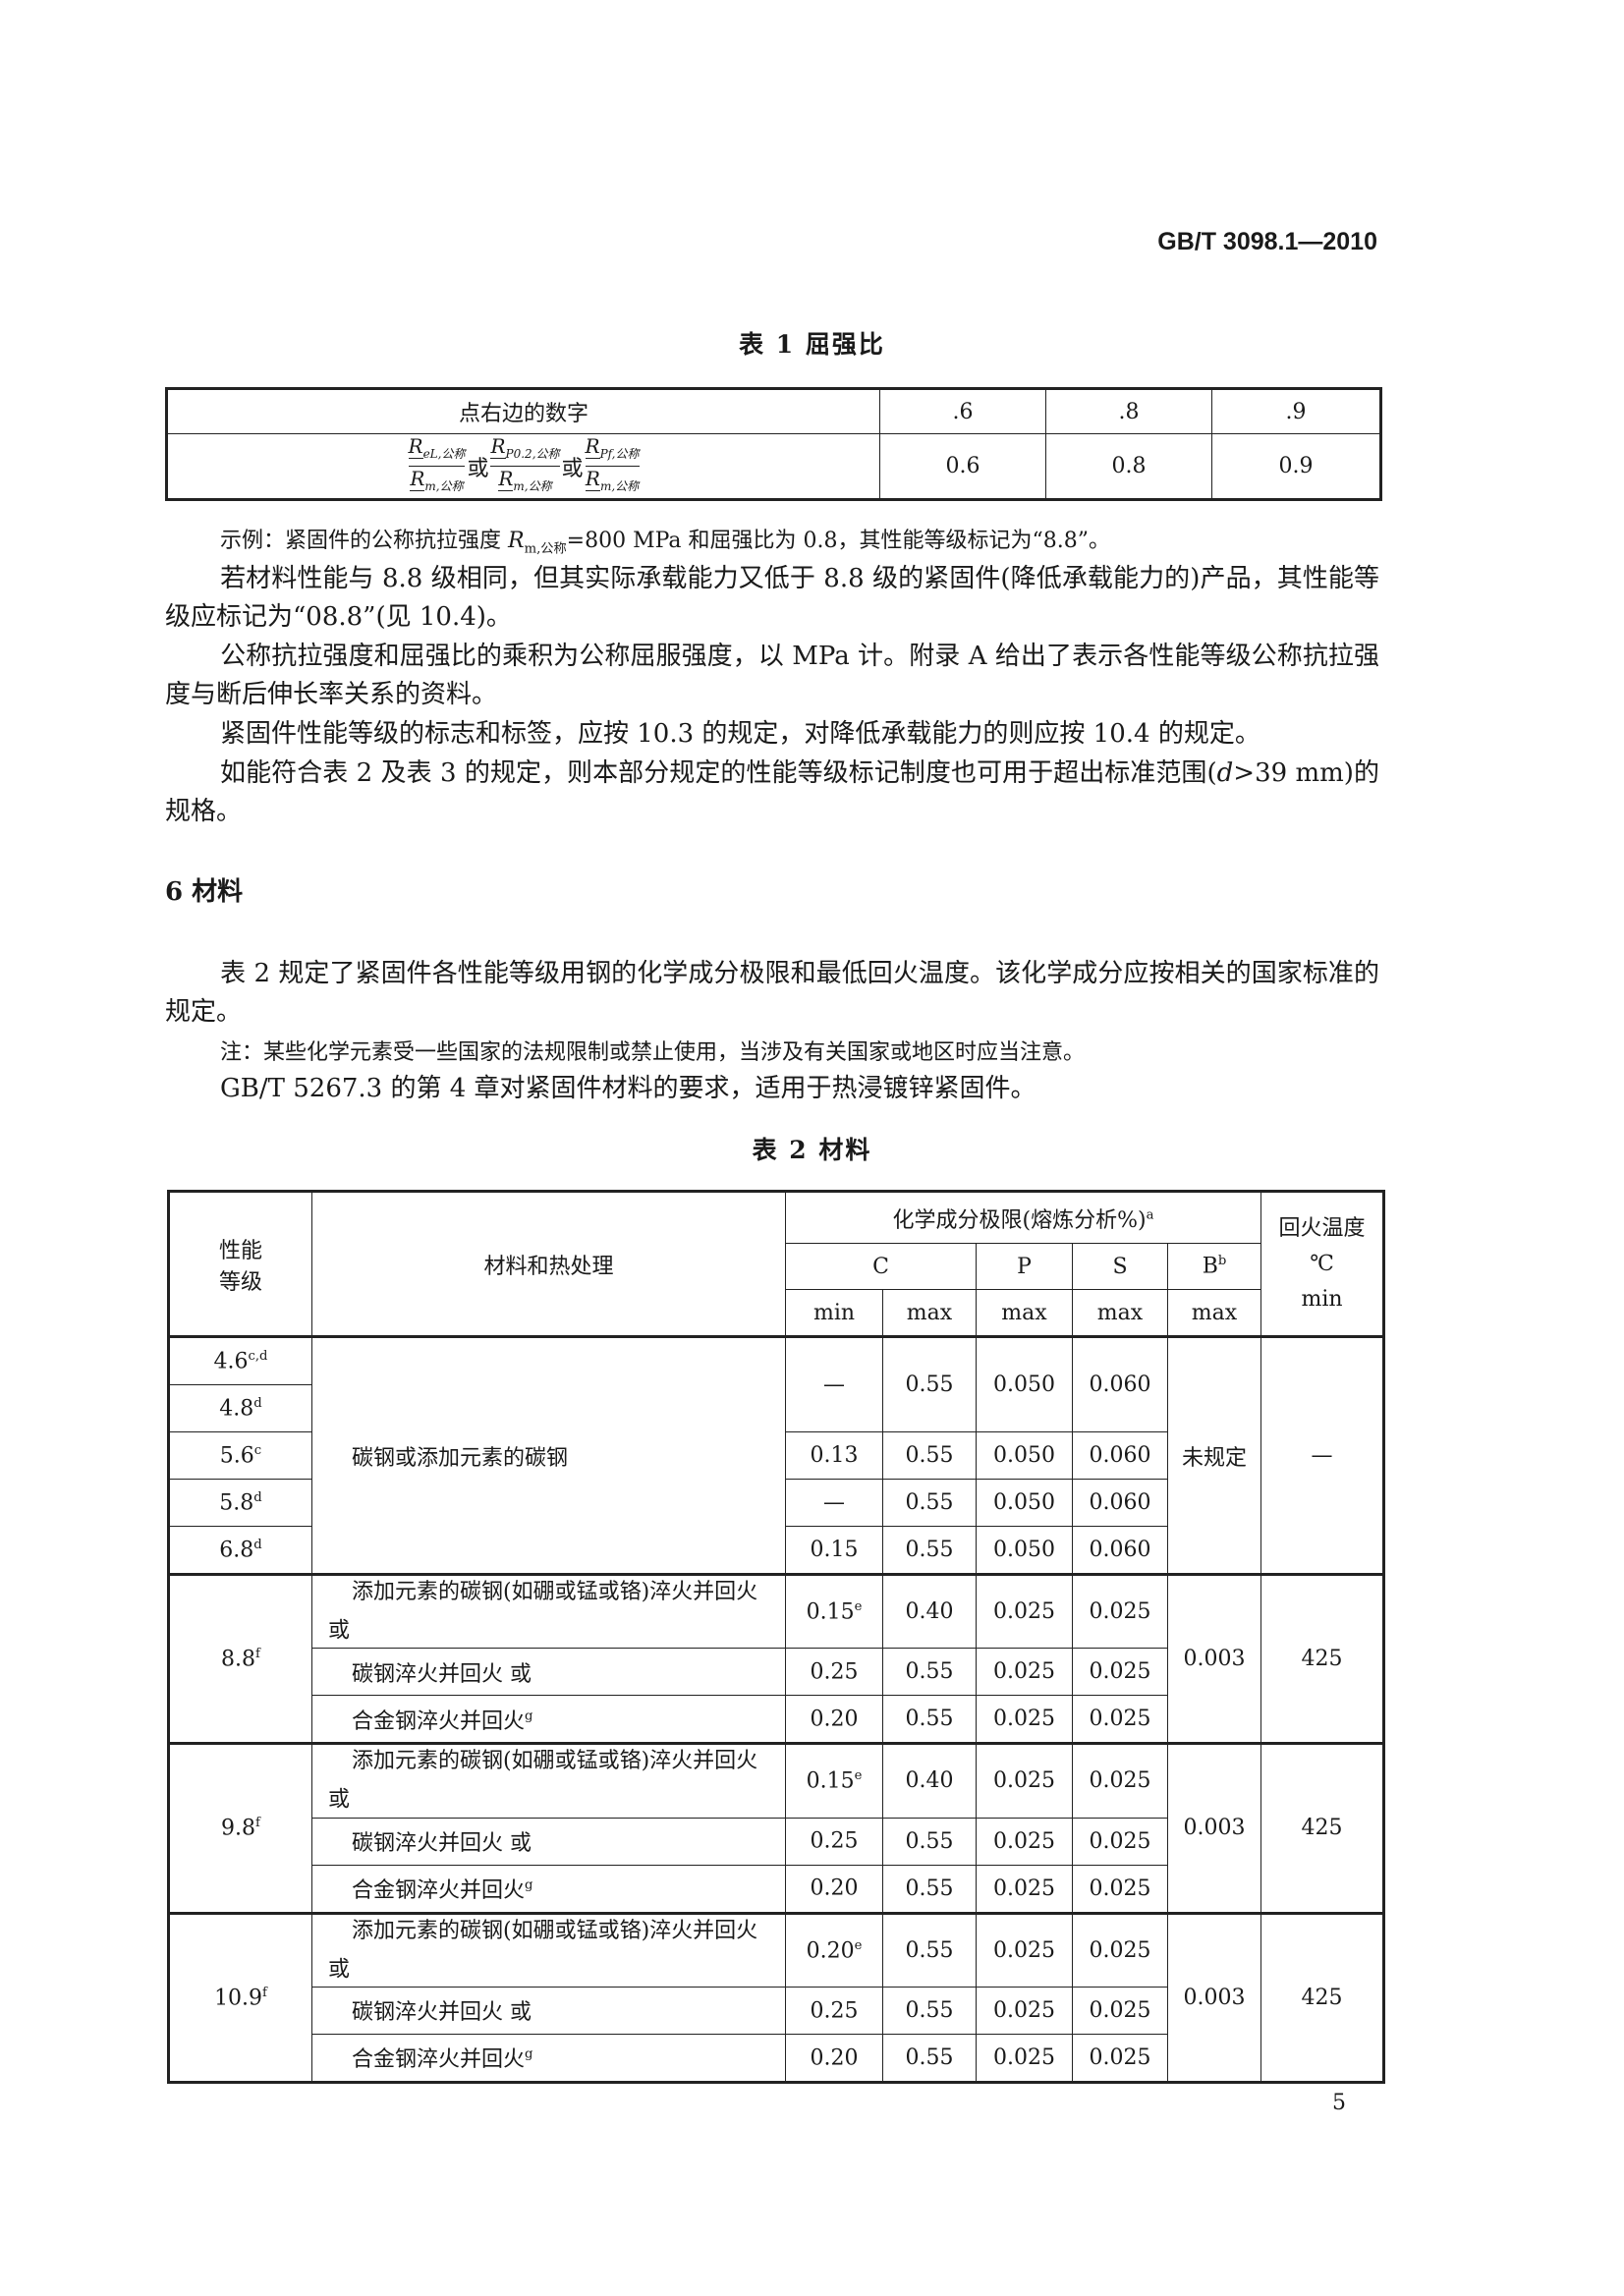 This screenshot has height=2296, width=1624. What do you see at coordinates (1339, 2103) in the screenshot?
I see `page-number: 5` at bounding box center [1339, 2103].